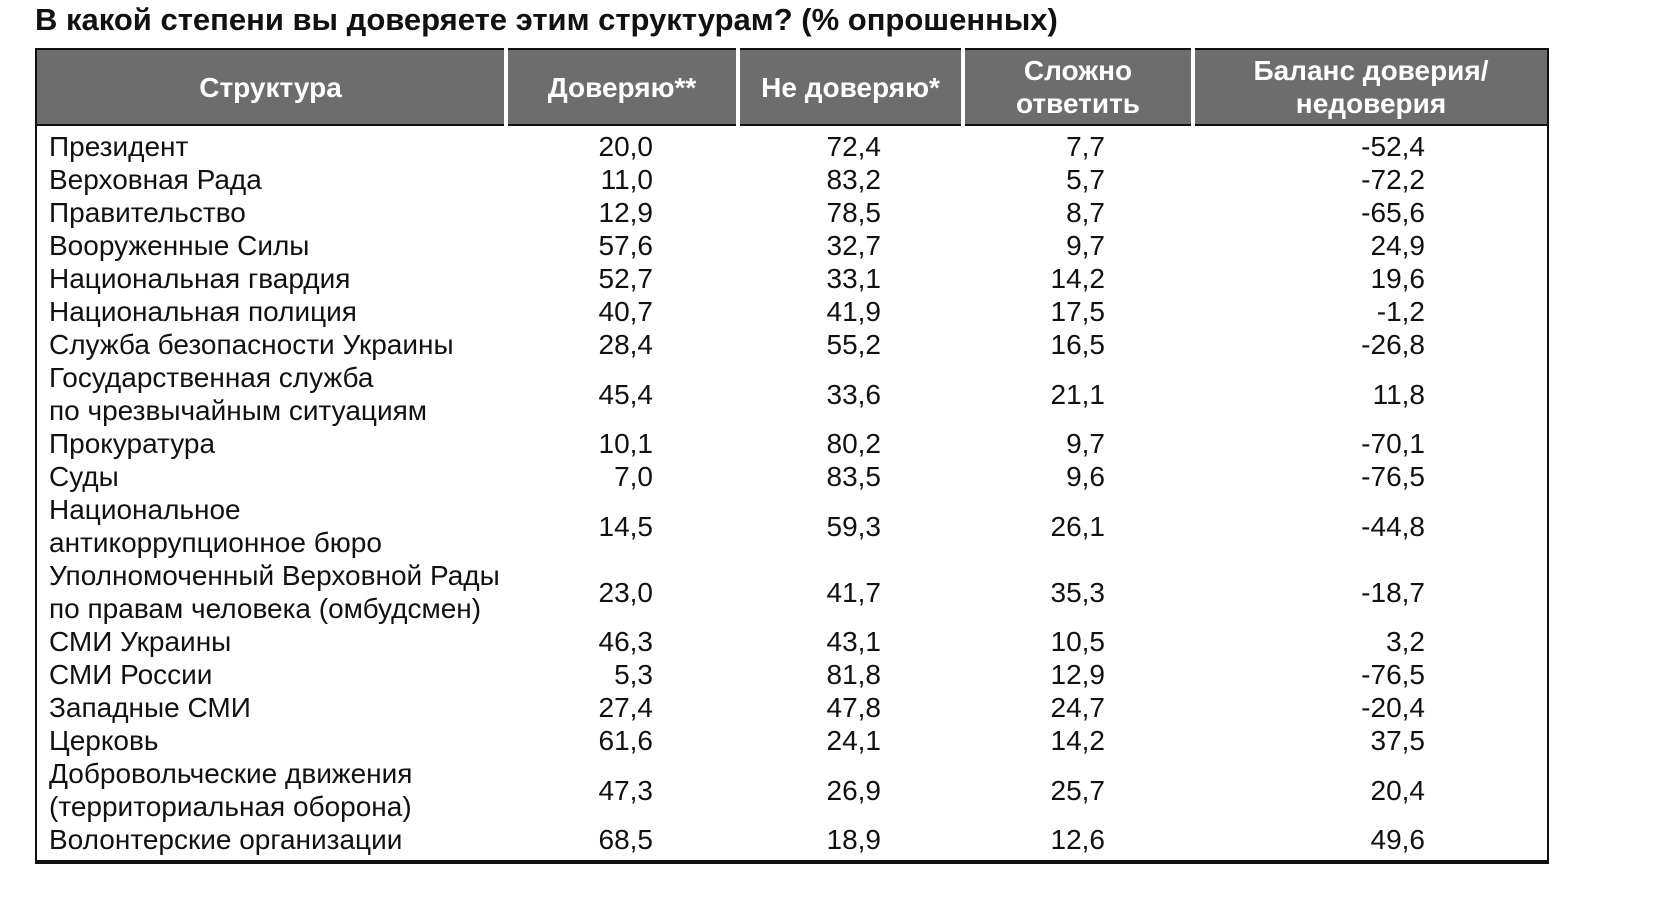 The height and width of the screenshot is (897, 1657). What do you see at coordinates (1078, 394) in the screenshot?
I see `hard-to-answer-value: 21,1` at bounding box center [1078, 394].